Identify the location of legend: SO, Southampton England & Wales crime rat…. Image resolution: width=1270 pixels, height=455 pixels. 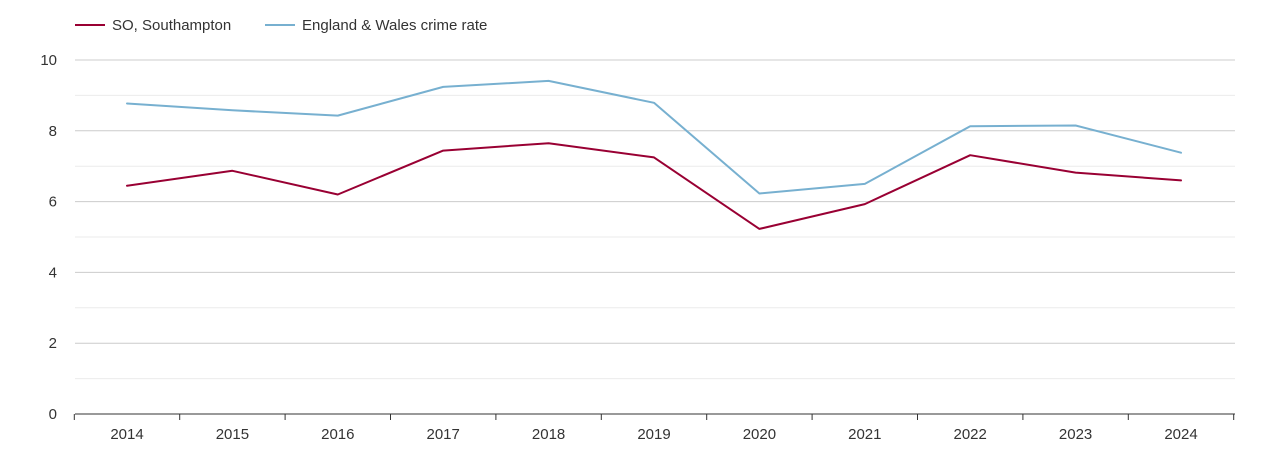
(281, 25).